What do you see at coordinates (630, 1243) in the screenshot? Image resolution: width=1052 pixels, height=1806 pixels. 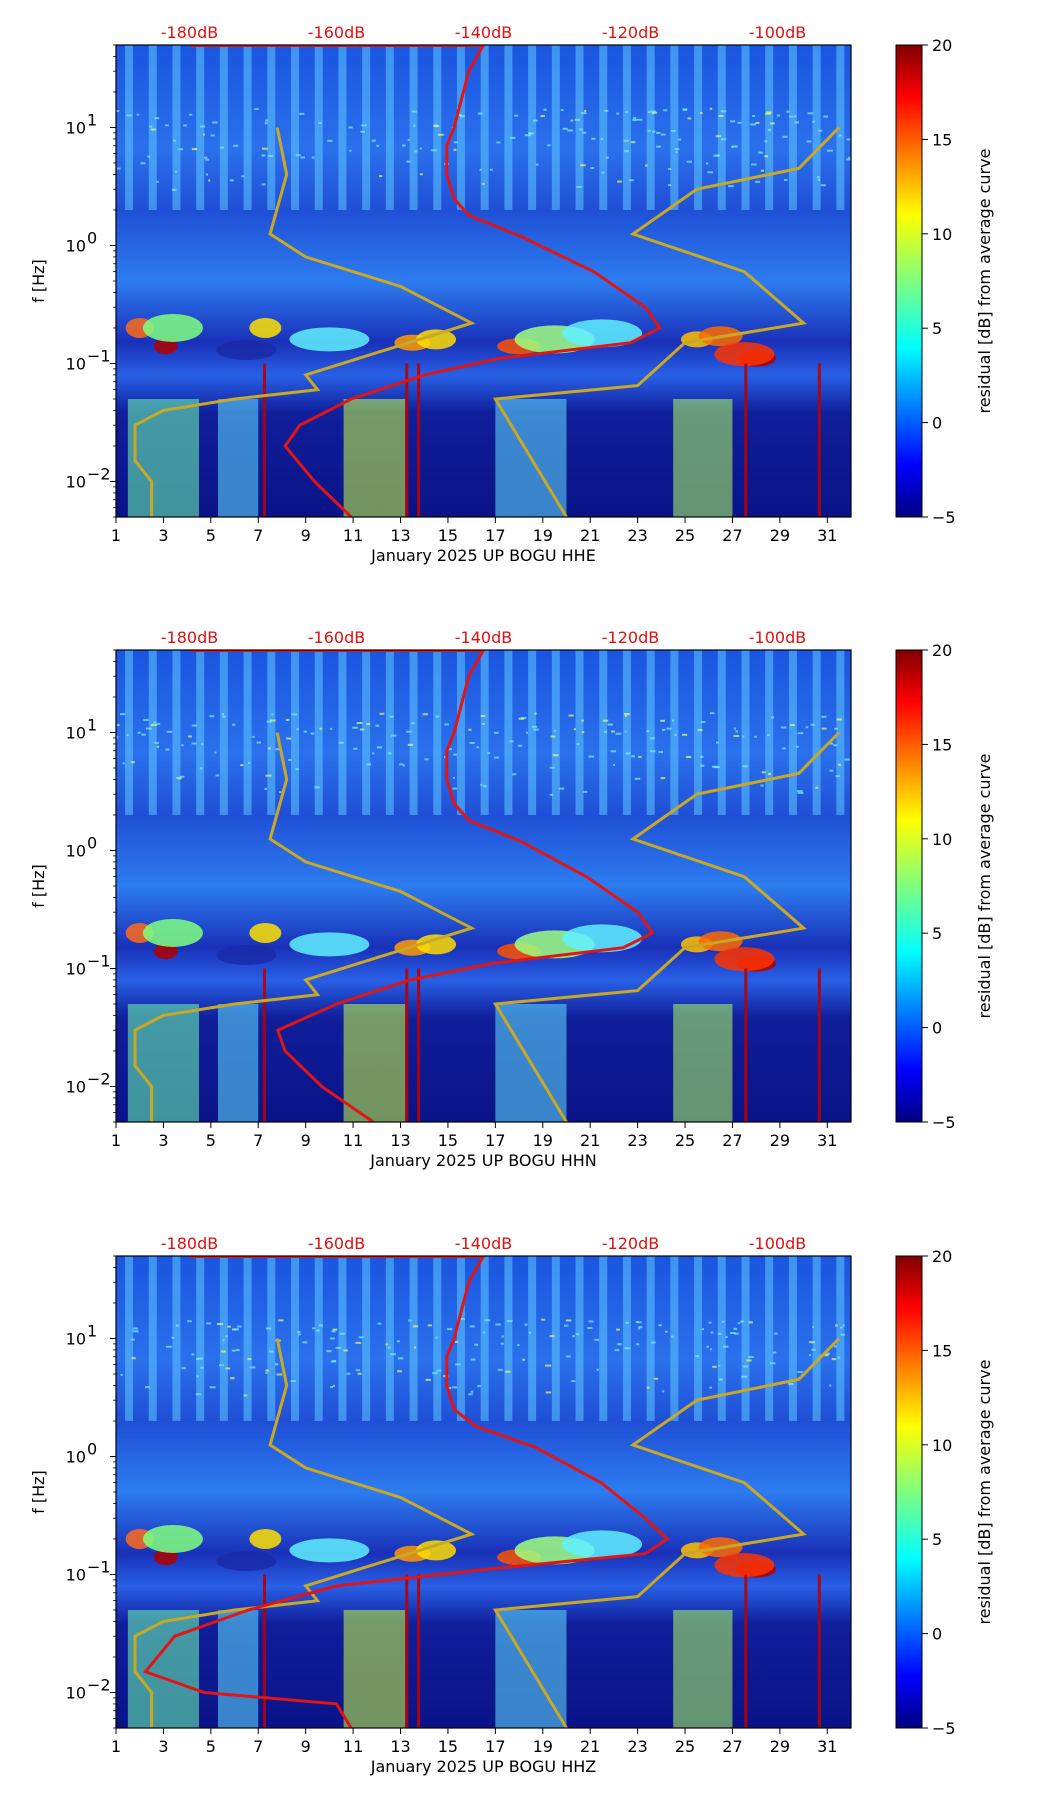 I see `db-scale-label: -120dB` at bounding box center [630, 1243].